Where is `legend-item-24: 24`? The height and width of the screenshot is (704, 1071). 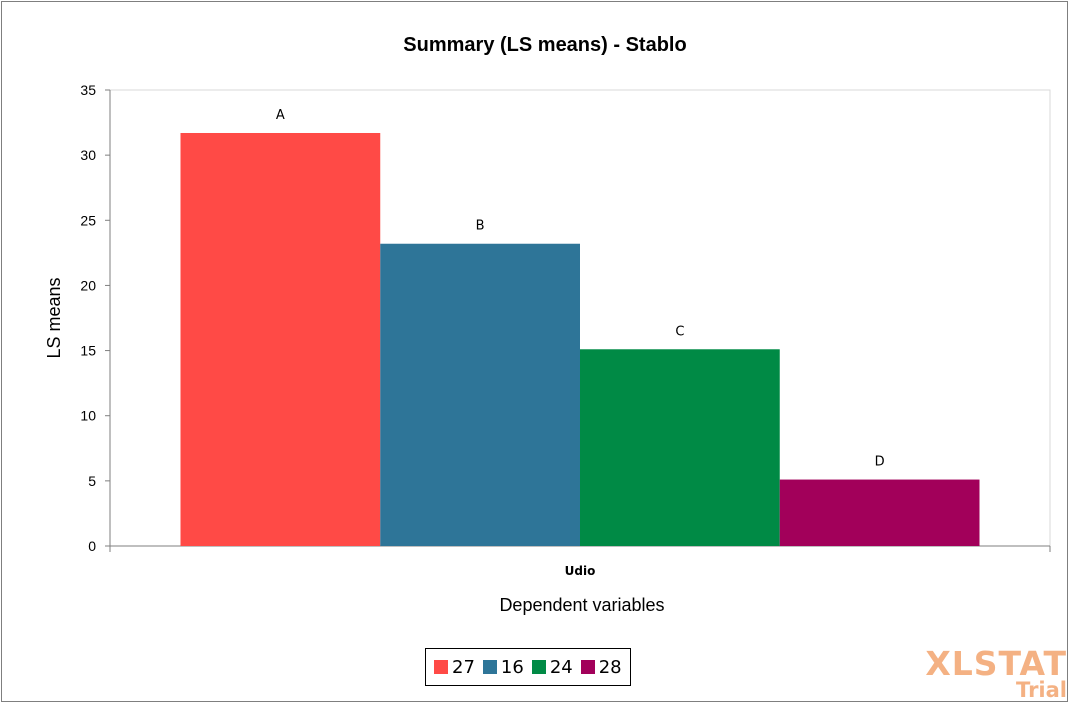 legend-item-24: 24 is located at coordinates (552, 667).